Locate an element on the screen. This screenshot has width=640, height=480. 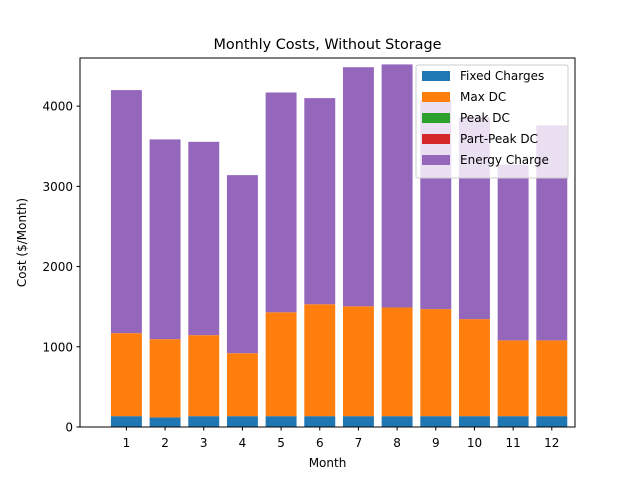
y-tick-label: 0 is located at coordinates (69, 428).